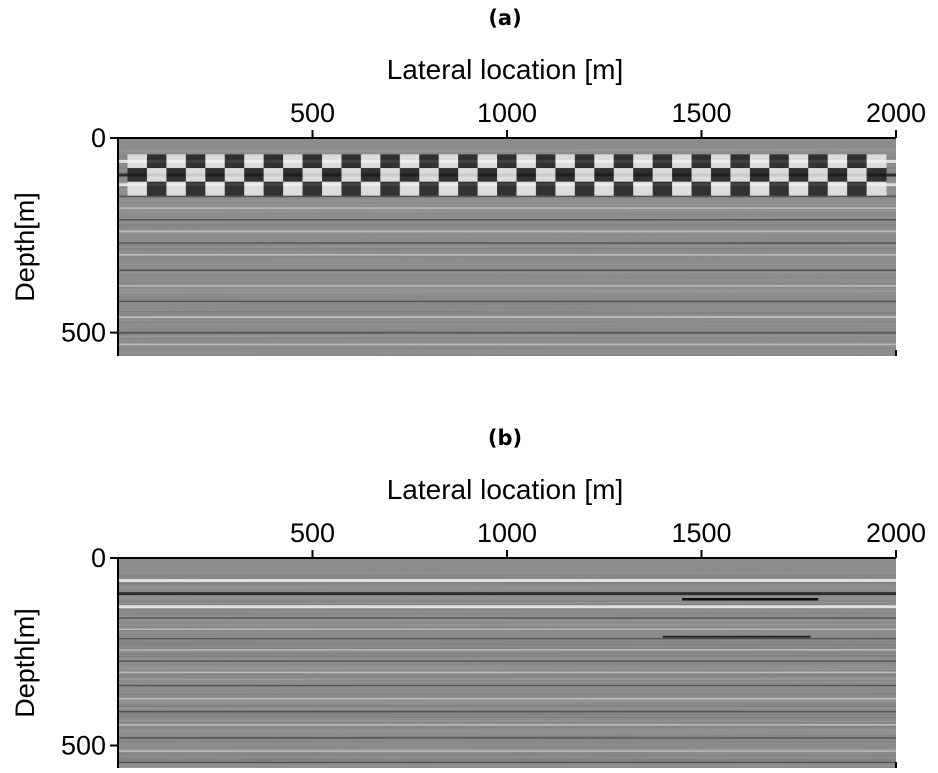 The width and height of the screenshot is (938, 773). Describe the element at coordinates (896, 113) in the screenshot. I see `x-tick-label: 2000` at that location.